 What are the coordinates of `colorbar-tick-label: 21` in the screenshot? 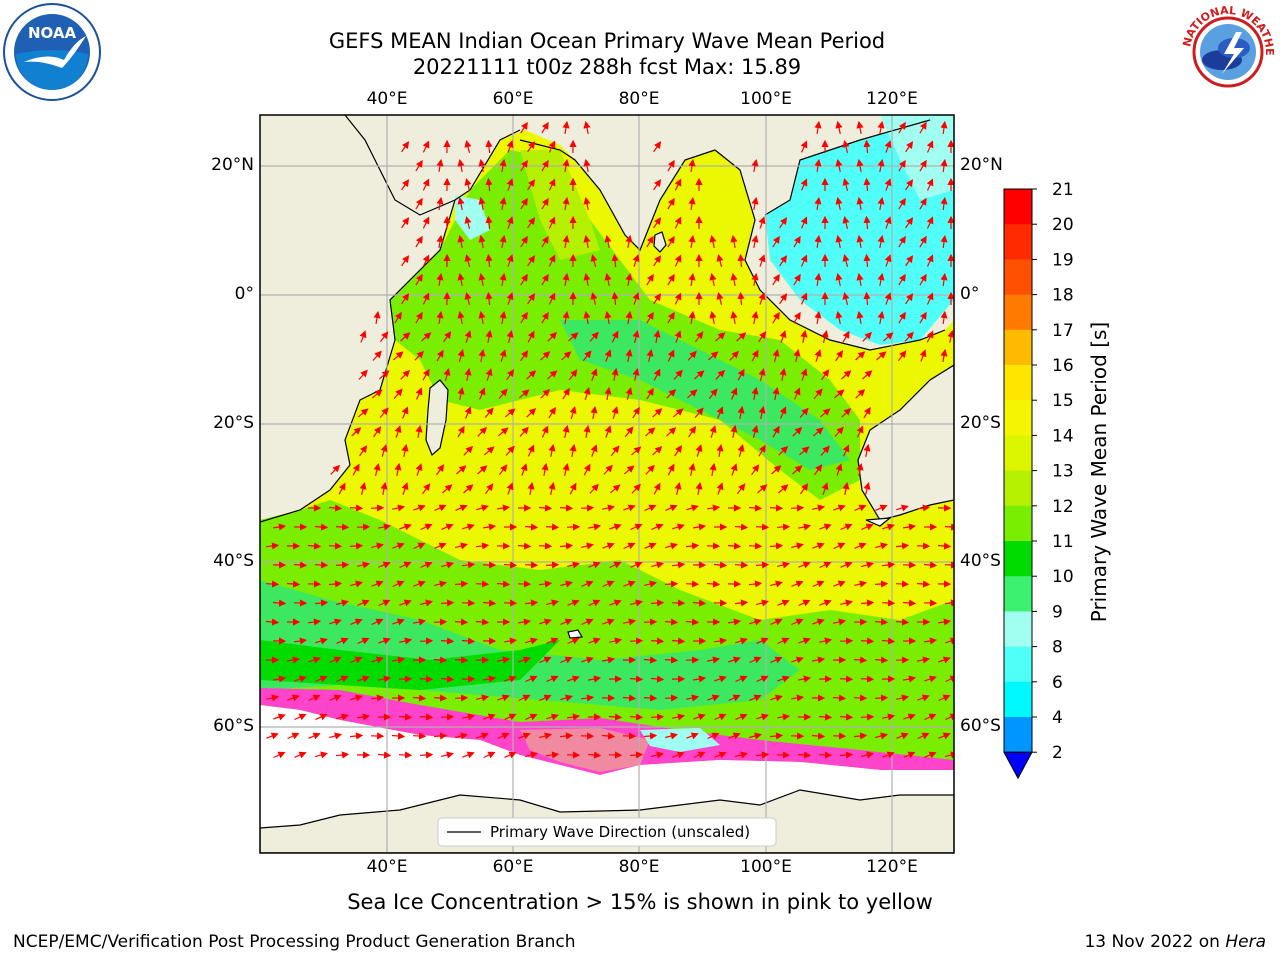 It's located at (1063, 190).